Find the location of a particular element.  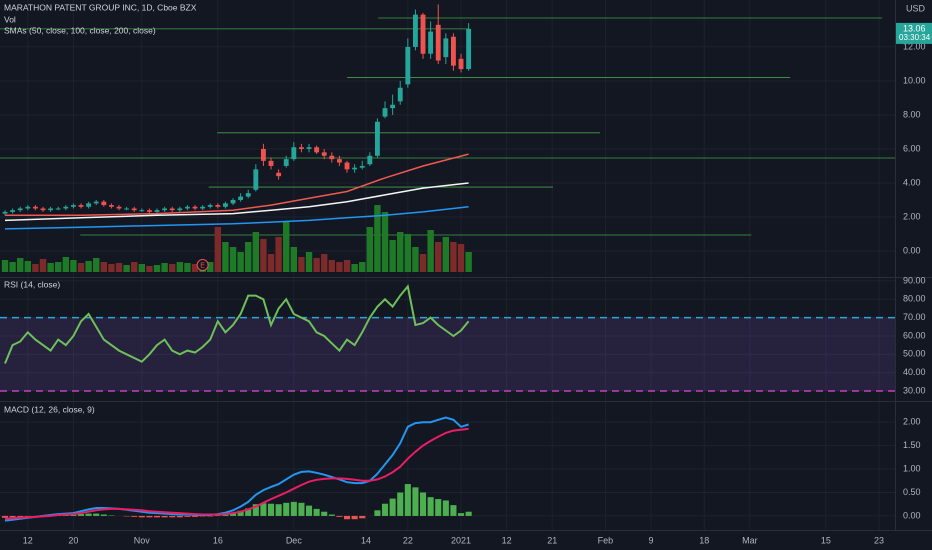

time-label: 12 is located at coordinates (28, 540).